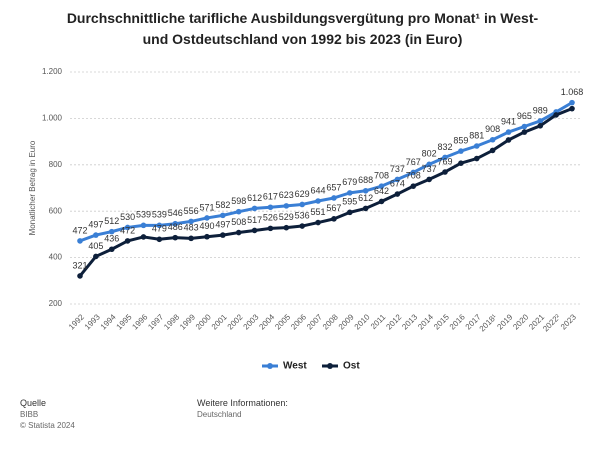 This screenshot has height=449, width=605. I want to click on y-tick-label: 1.000, so click(52, 118).